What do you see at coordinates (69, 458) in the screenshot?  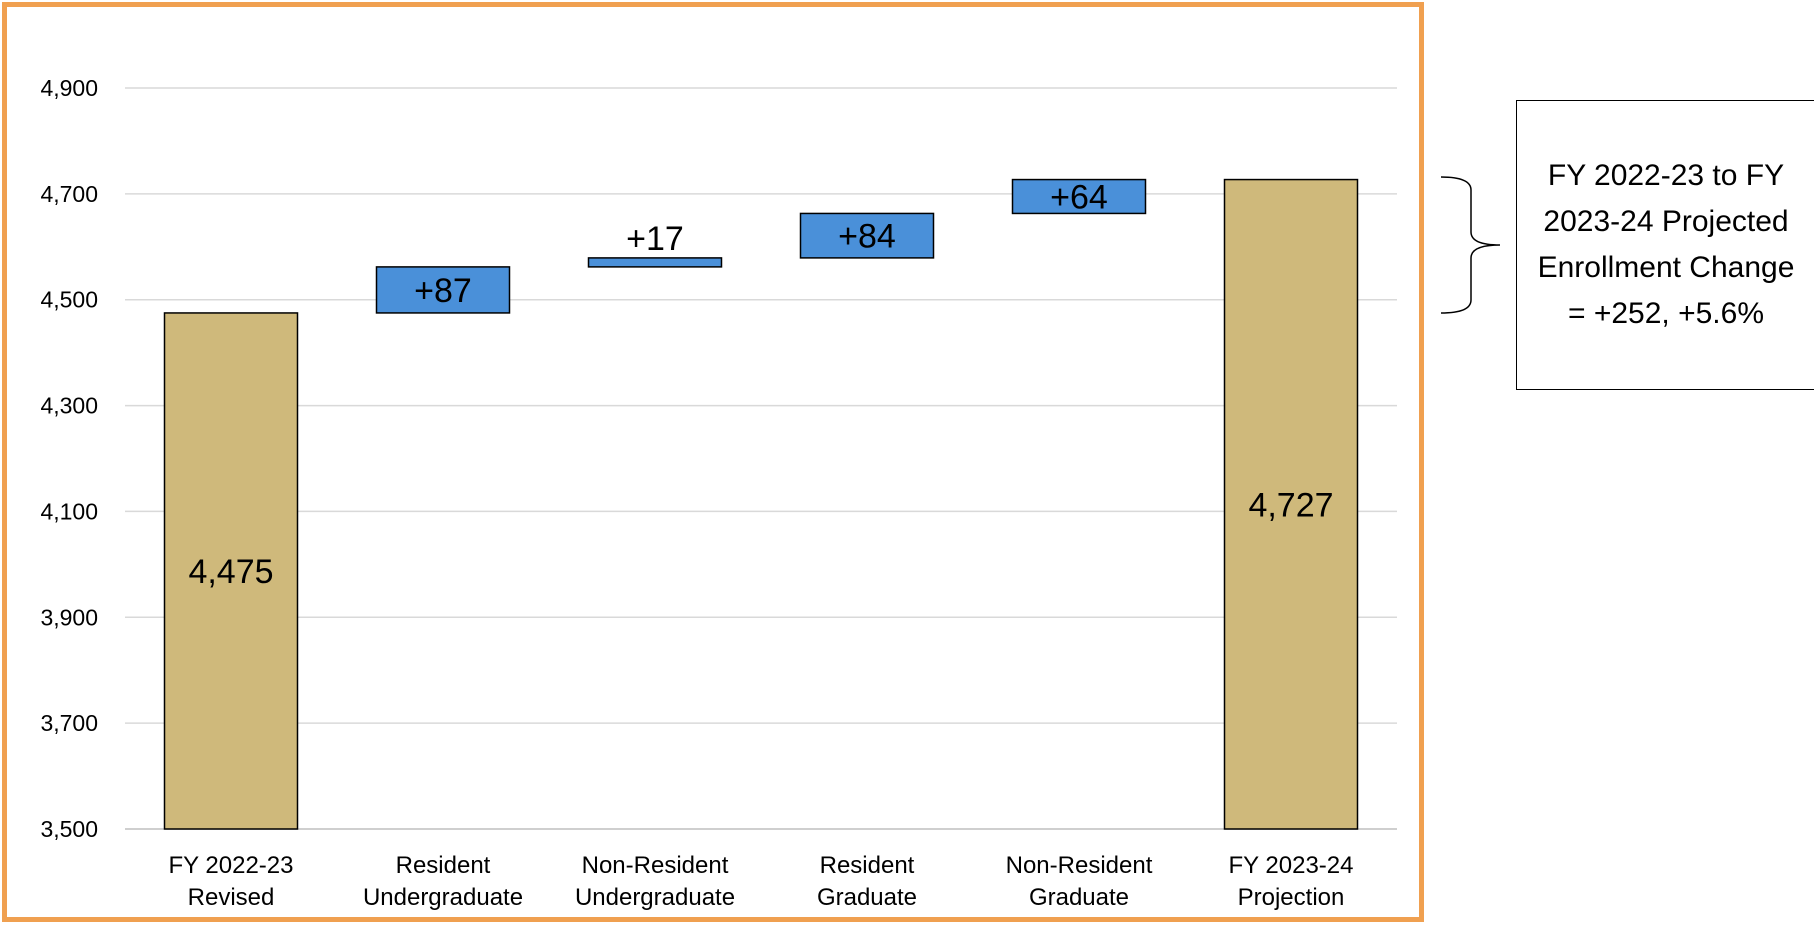 I see `y-axis-ticks: 3,500 3,700 3,900 4,100 4,300 4,500 4,700 4,900` at bounding box center [69, 458].